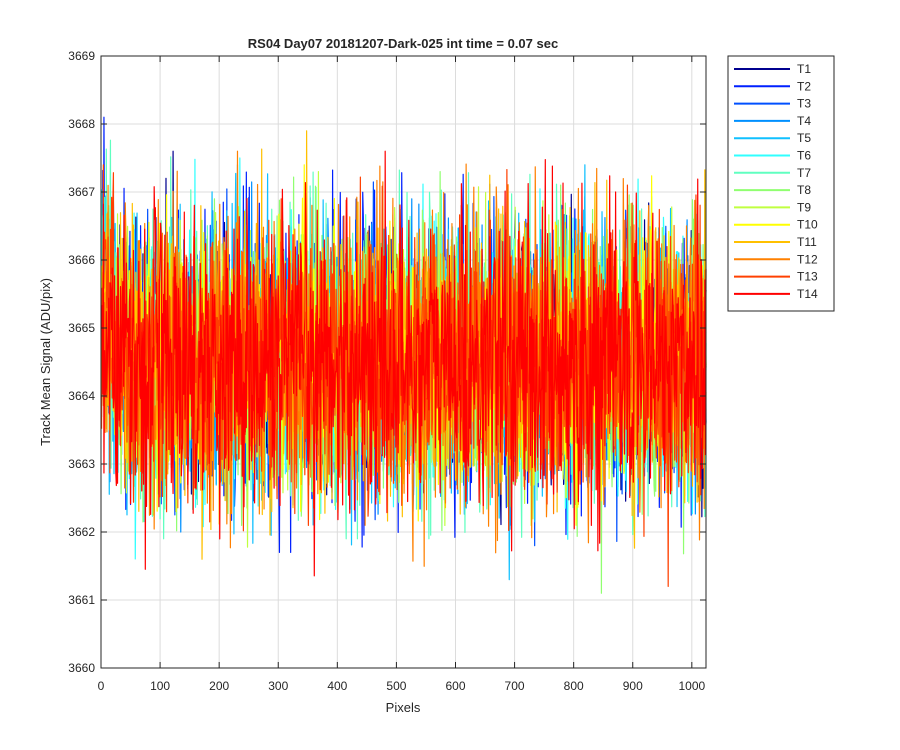  What do you see at coordinates (45, 362) in the screenshot?
I see `y-axis-label: Track Mean Signal (ADU/pix)` at bounding box center [45, 362].